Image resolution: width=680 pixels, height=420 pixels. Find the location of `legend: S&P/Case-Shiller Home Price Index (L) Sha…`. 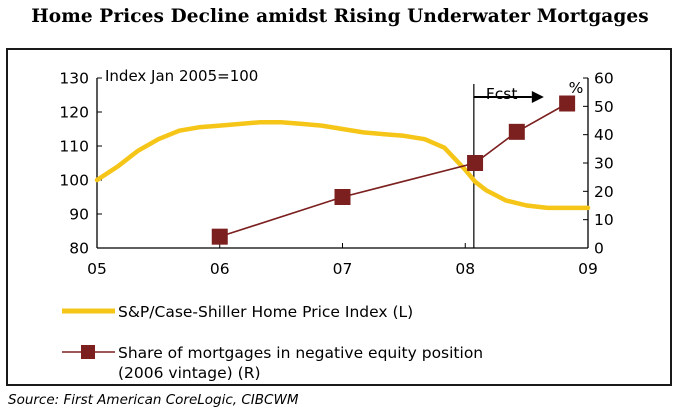

legend: S&P/Case-Shiller Home Price Index (L) Sha… is located at coordinates (272, 342).